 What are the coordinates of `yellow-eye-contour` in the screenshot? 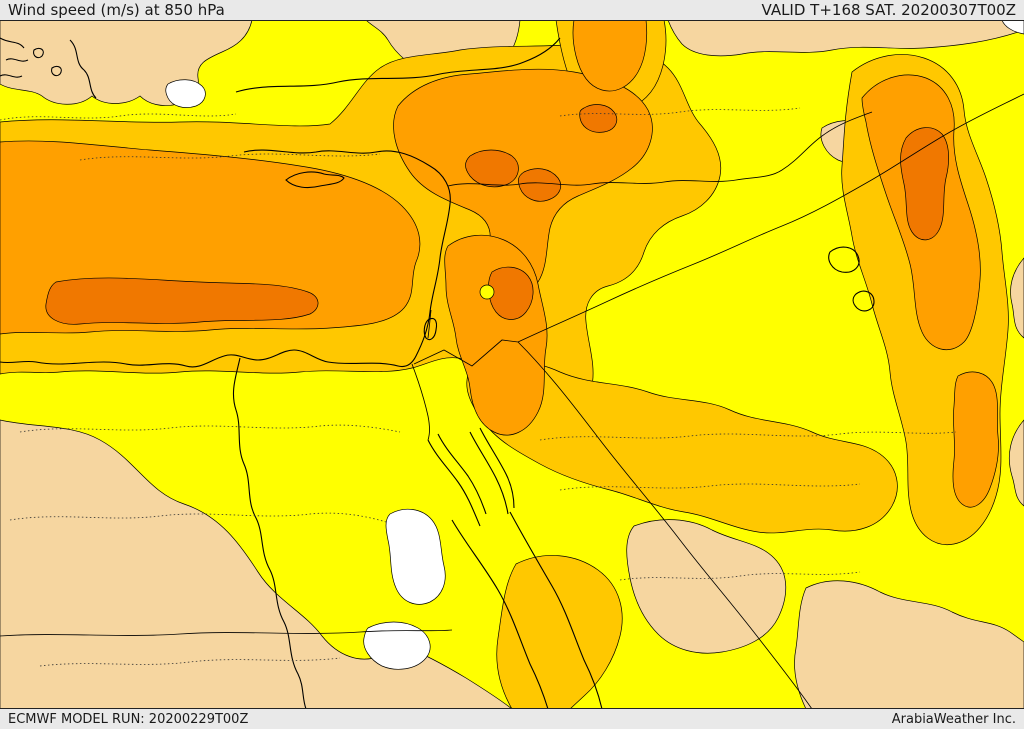 It's located at (487, 292).